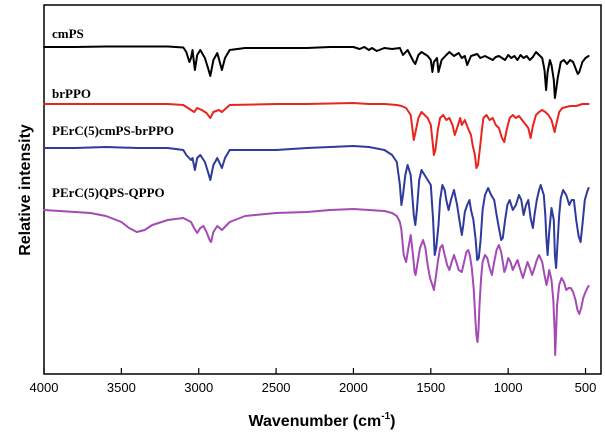 This screenshot has height=436, width=605. Describe the element at coordinates (392, 421) in the screenshot. I see `x-axis-title-close: )` at that location.